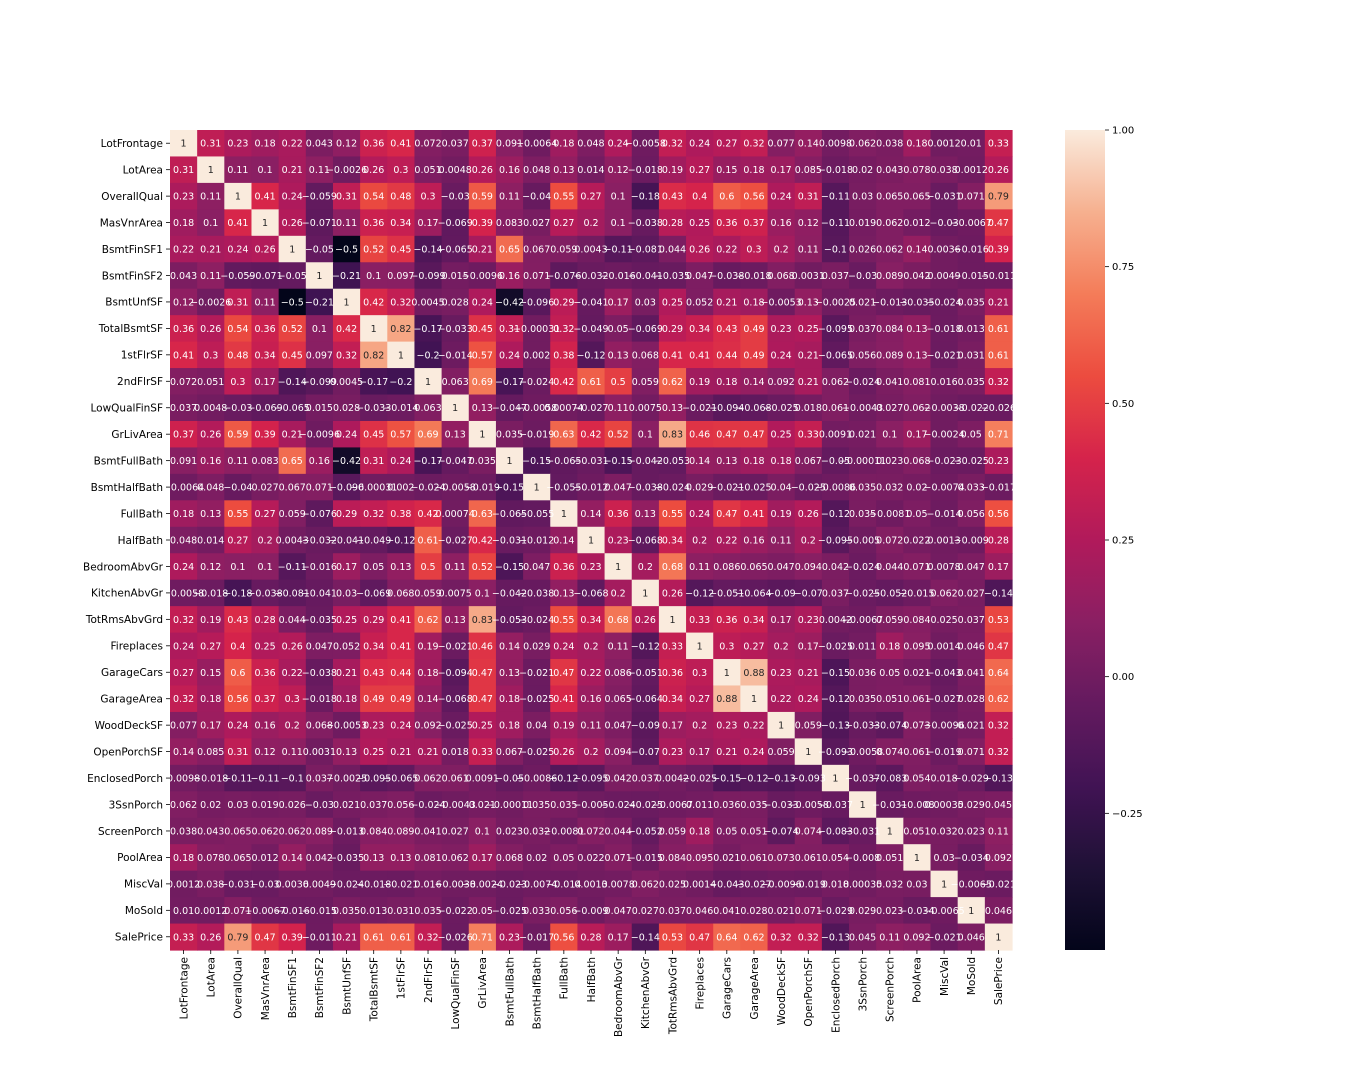  I want to click on cell-value-label: 0.025, so click(672, 884).